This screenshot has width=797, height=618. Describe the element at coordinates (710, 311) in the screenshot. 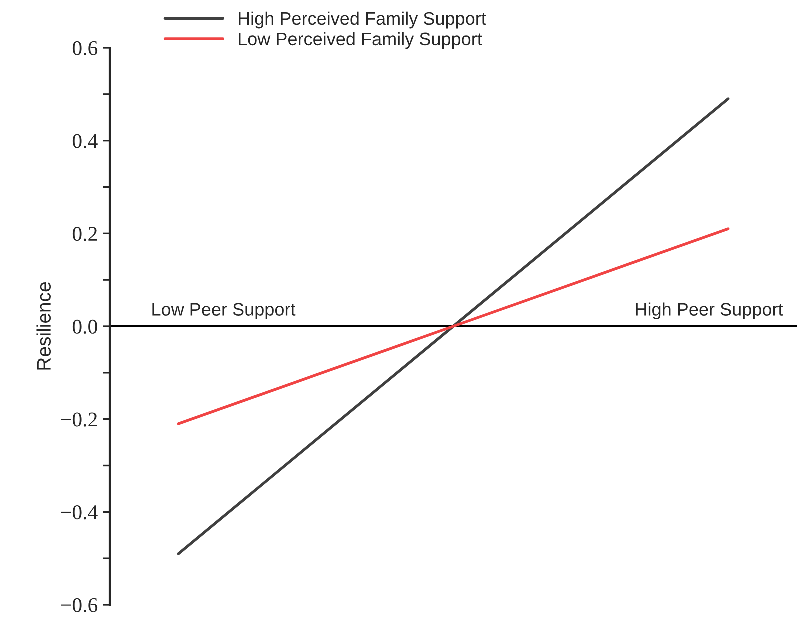

I see `annotation: High Peer Support` at that location.